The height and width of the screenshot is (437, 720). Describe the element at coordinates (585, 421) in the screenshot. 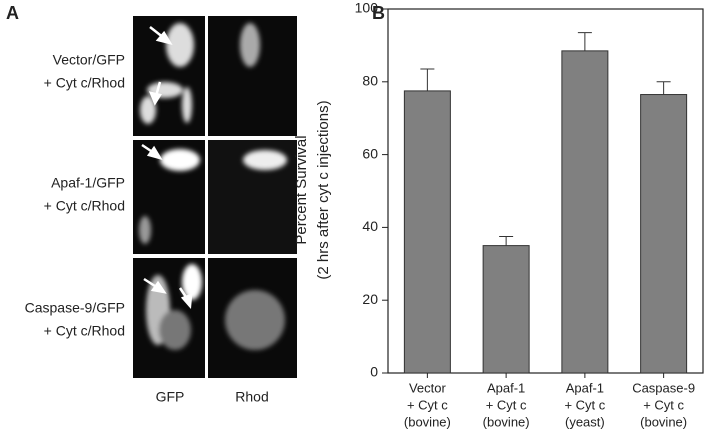

I see `x-tick-label: (yeast)` at that location.